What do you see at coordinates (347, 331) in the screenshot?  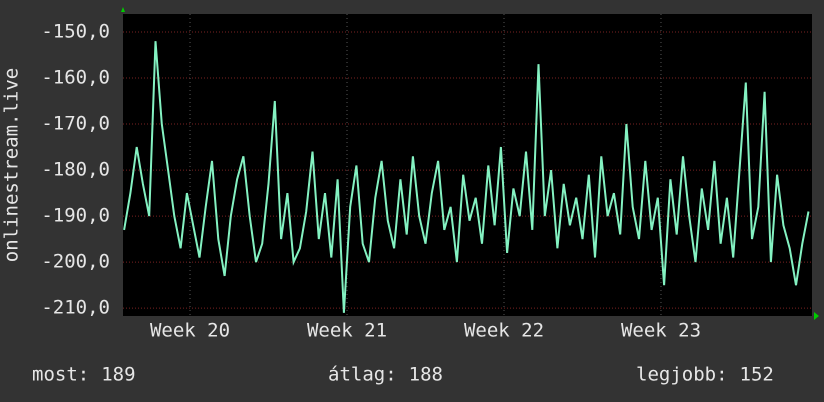 I see `x-tick-label: Week 21` at bounding box center [347, 331].